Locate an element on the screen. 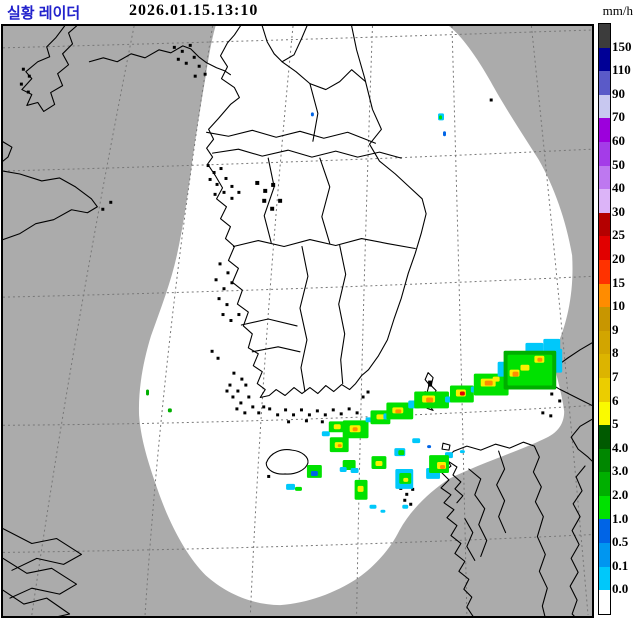  legend-label: 25 is located at coordinates (618, 235).